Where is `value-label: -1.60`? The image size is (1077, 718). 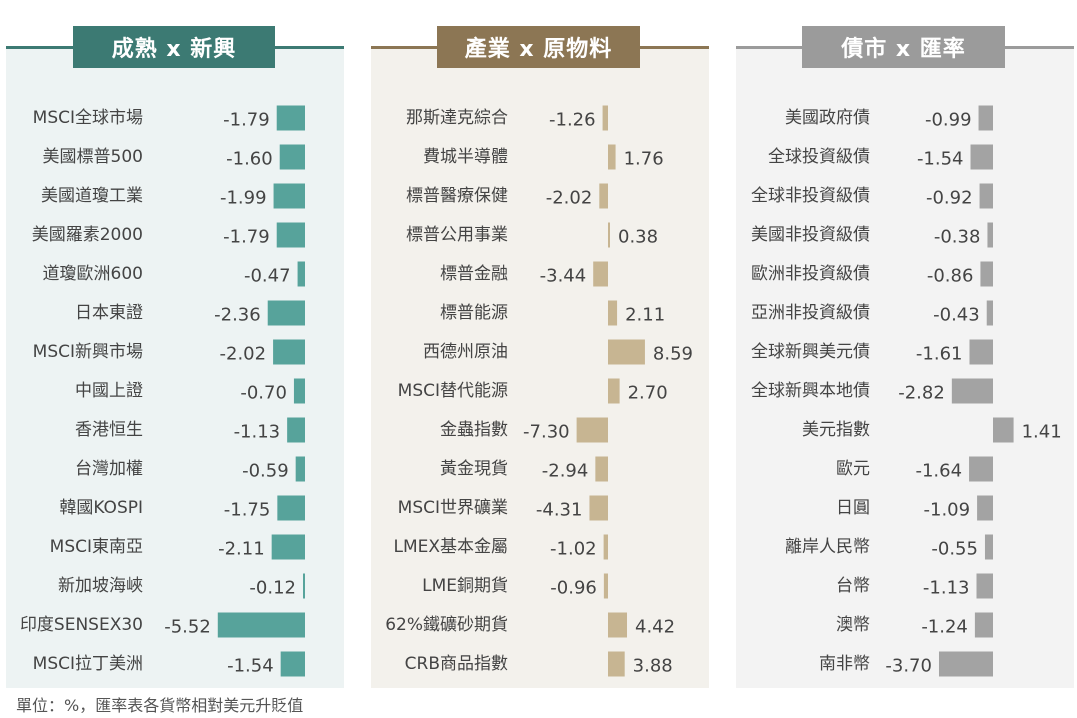 value-label: -1.60 is located at coordinates (249, 159).